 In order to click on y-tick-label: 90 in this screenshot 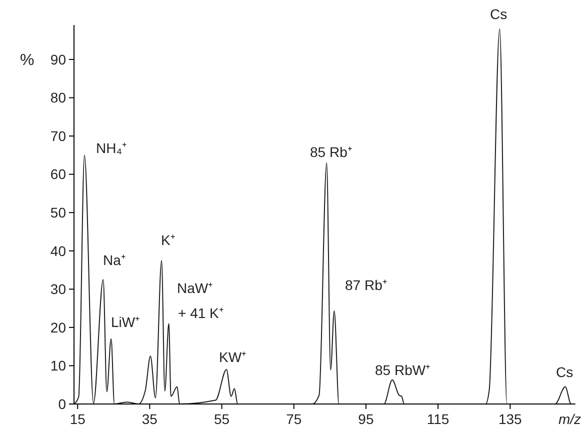, I will do `click(58, 59)`.